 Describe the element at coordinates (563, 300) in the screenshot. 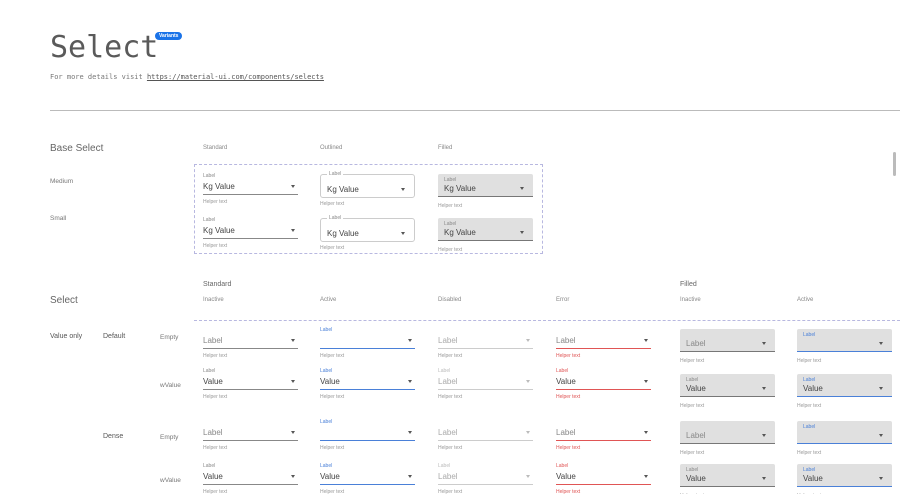

I see `col-3-error: Error` at that location.